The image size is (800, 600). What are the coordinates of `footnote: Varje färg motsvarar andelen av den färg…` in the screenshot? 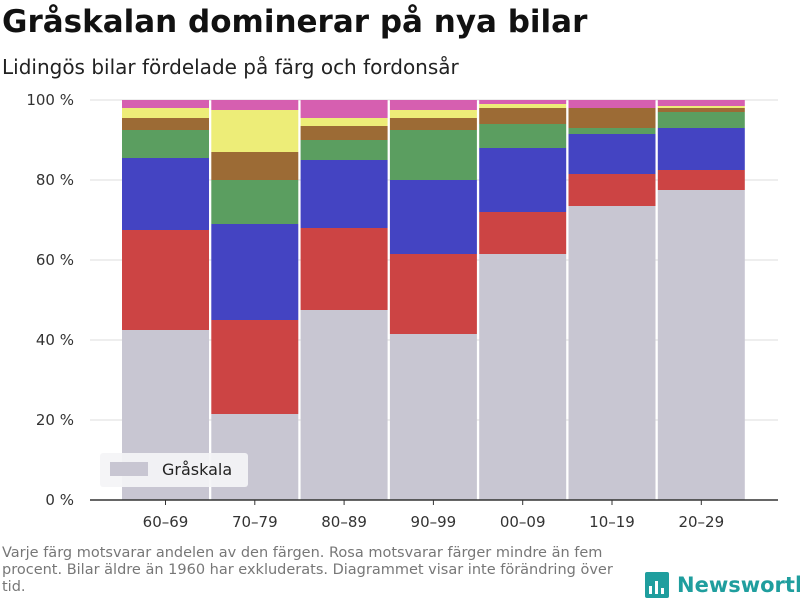 It's located at (307, 570).